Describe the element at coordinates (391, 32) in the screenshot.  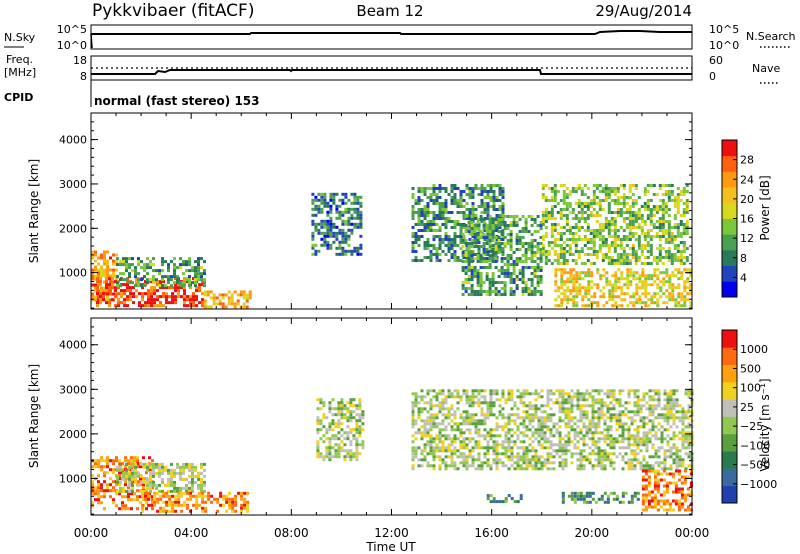
I see `noise-sky-trace` at that location.